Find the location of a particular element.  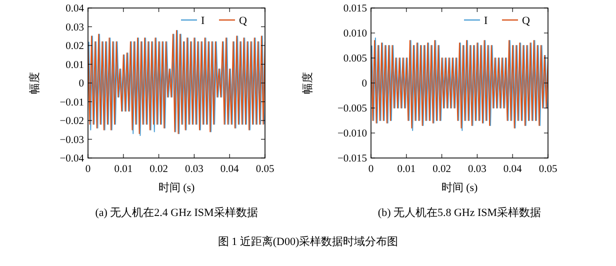

y-tick-label: 0.03 is located at coordinates (75, 28).